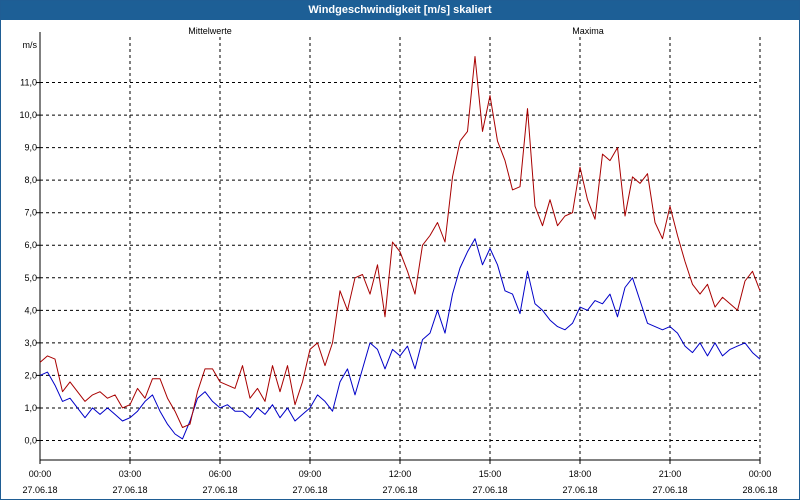 This screenshot has height=500, width=800. What do you see at coordinates (30, 148) in the screenshot?
I see `y-tick-label: 9,0` at bounding box center [30, 148].